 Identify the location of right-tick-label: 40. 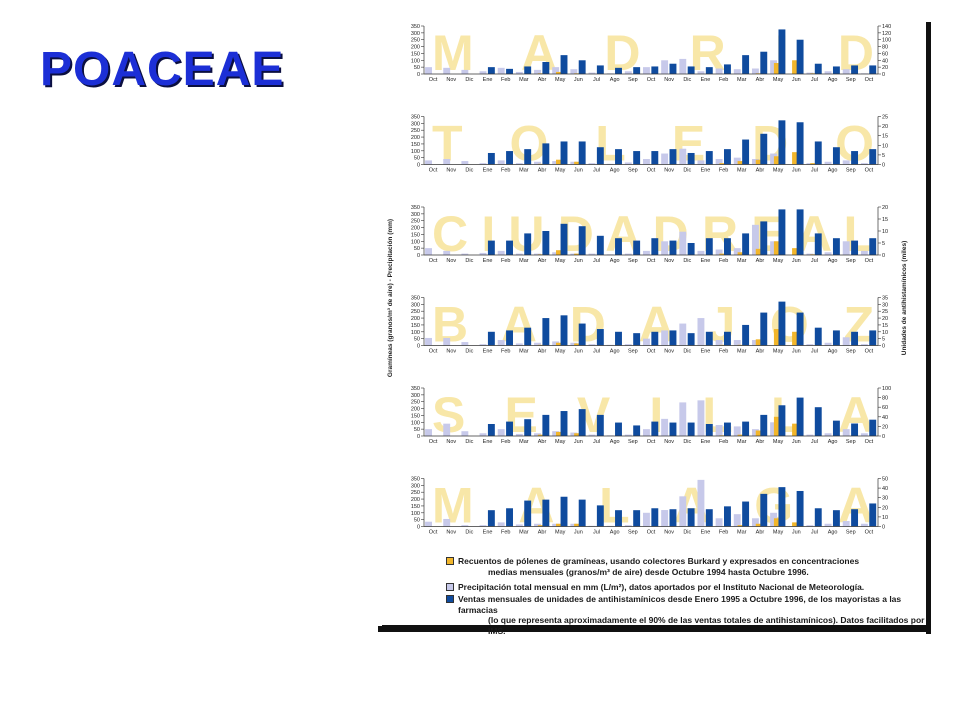
(885, 61).